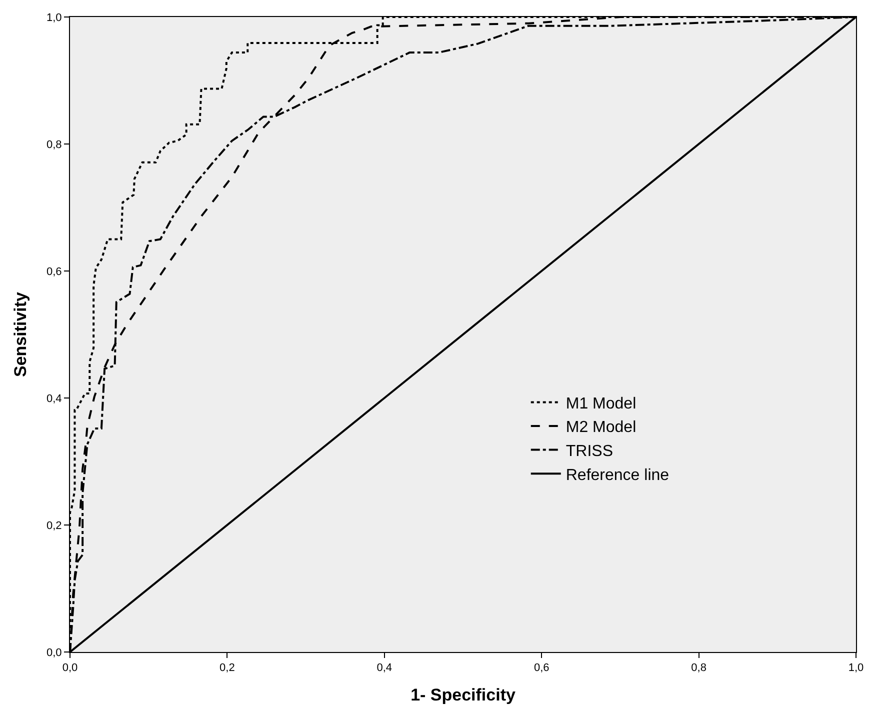  I want to click on y-tick-label: 0,6, so click(54, 272).